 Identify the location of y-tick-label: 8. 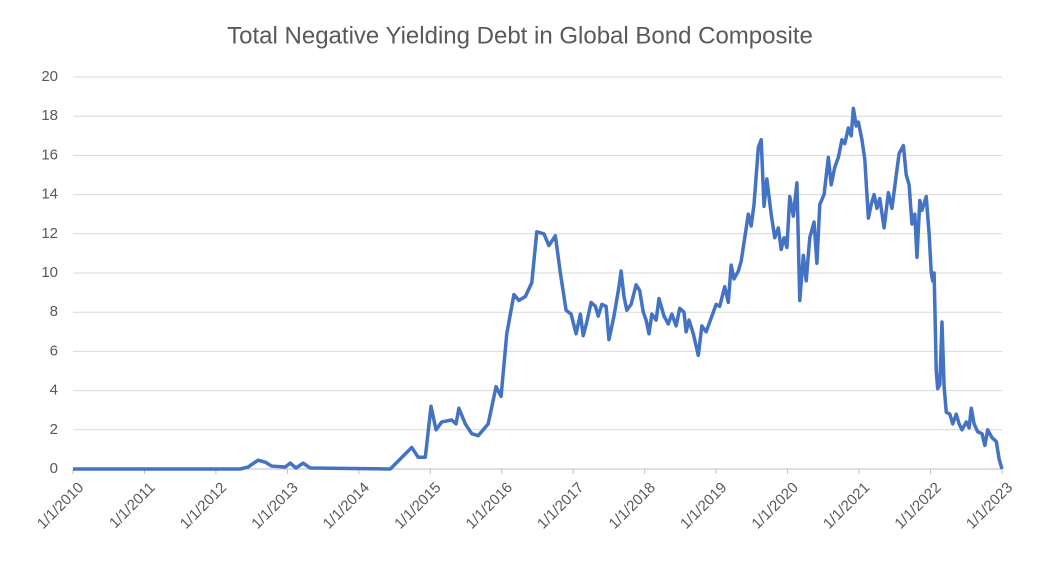
(54, 311).